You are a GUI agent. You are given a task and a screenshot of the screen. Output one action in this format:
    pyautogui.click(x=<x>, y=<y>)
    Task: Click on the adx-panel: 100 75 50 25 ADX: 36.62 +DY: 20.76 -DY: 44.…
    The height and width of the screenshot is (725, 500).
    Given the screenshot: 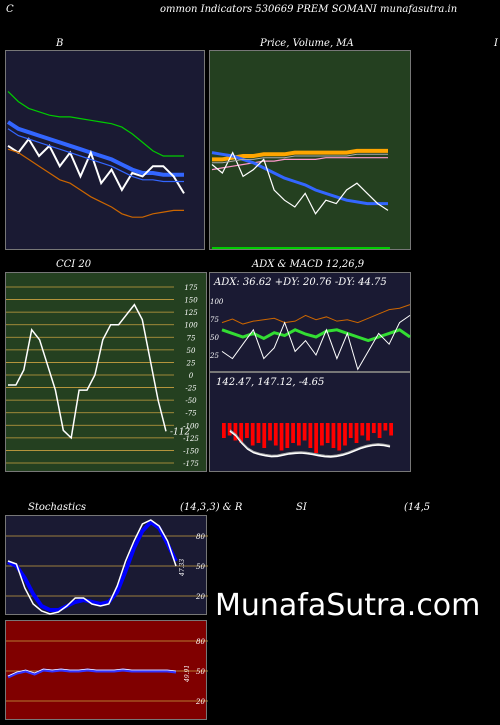 What is the action you would take?
    pyautogui.click(x=310, y=322)
    